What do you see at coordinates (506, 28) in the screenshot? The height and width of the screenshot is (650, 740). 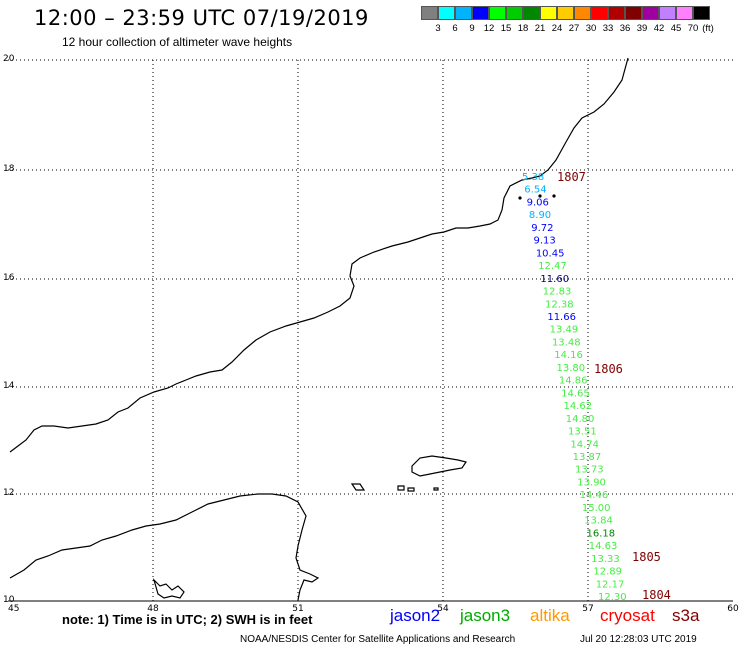 I see `color-scale-label: 15` at bounding box center [506, 28].